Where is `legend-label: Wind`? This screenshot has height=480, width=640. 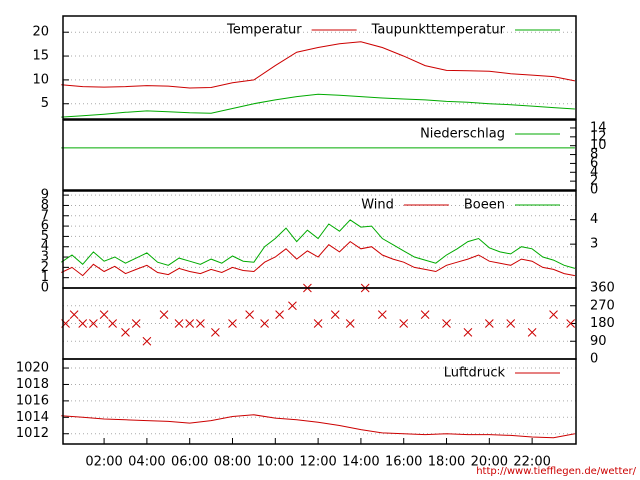
legend-label: Wind is located at coordinates (377, 205).